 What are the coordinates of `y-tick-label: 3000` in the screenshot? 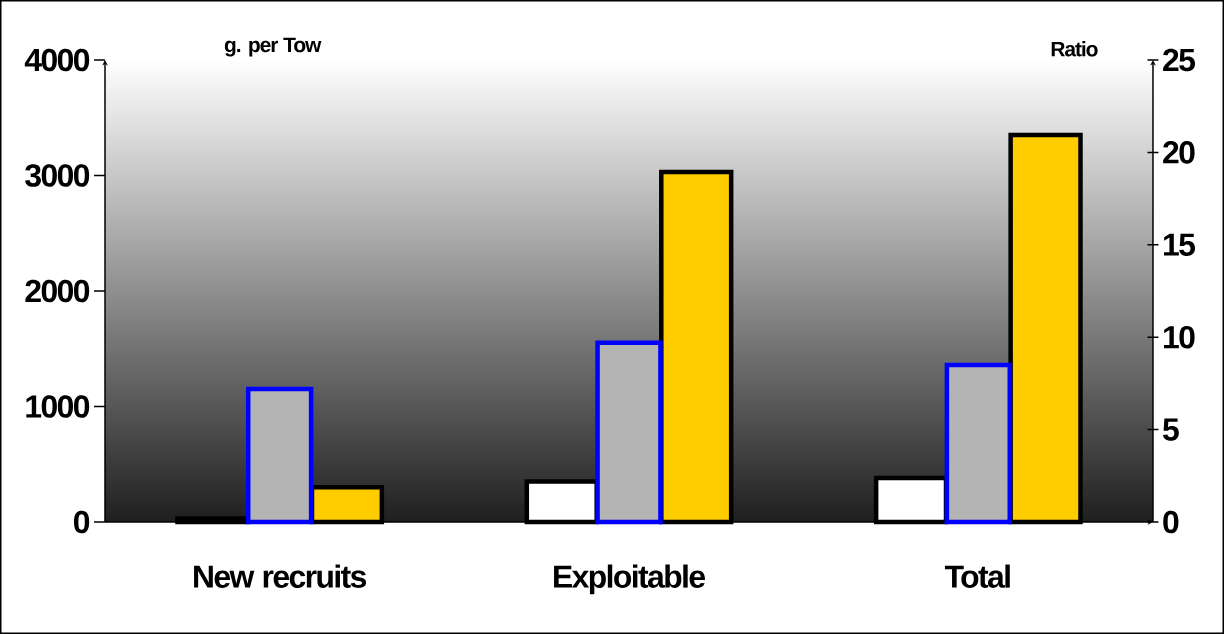 It's located at (57, 175).